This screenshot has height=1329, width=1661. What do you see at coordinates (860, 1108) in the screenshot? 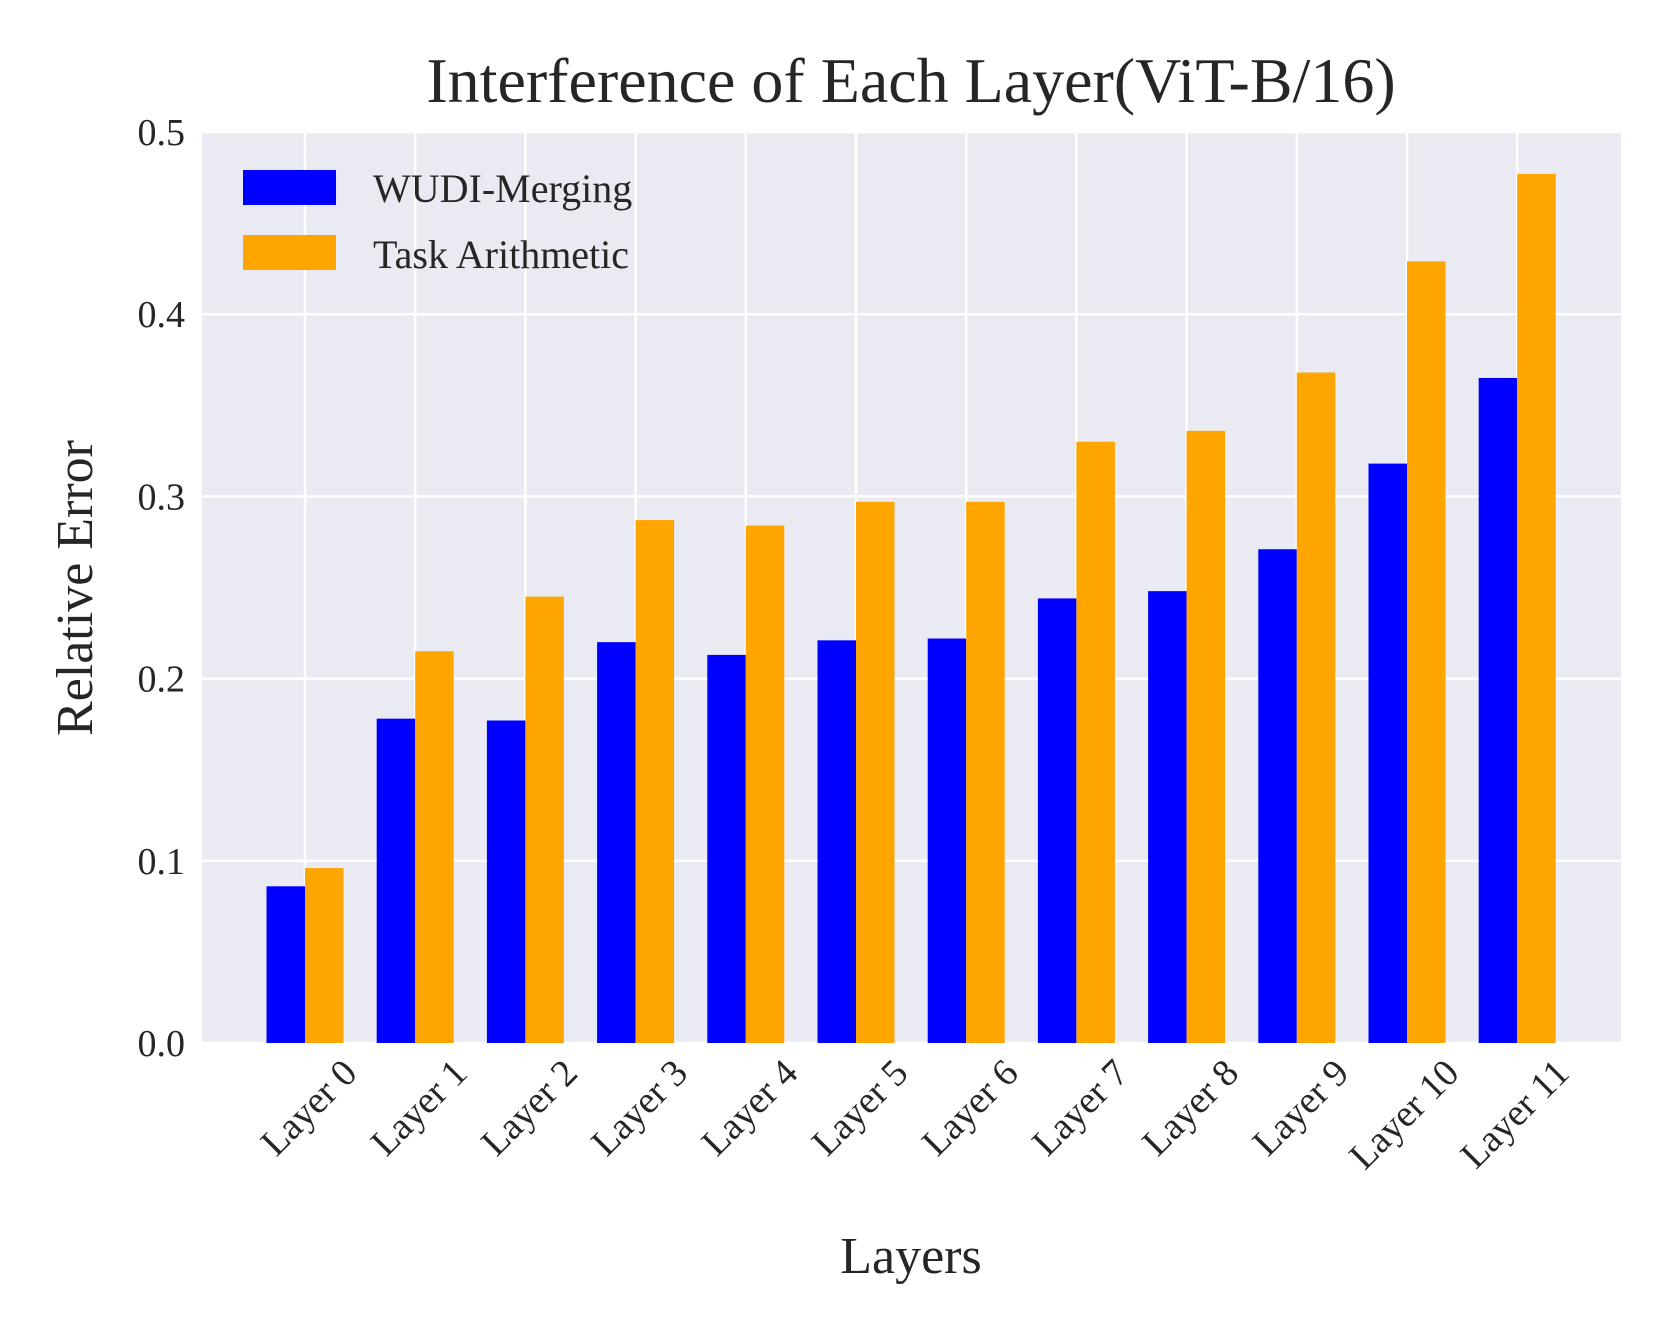
I see `x-tick-label: Layer 5` at bounding box center [860, 1108].